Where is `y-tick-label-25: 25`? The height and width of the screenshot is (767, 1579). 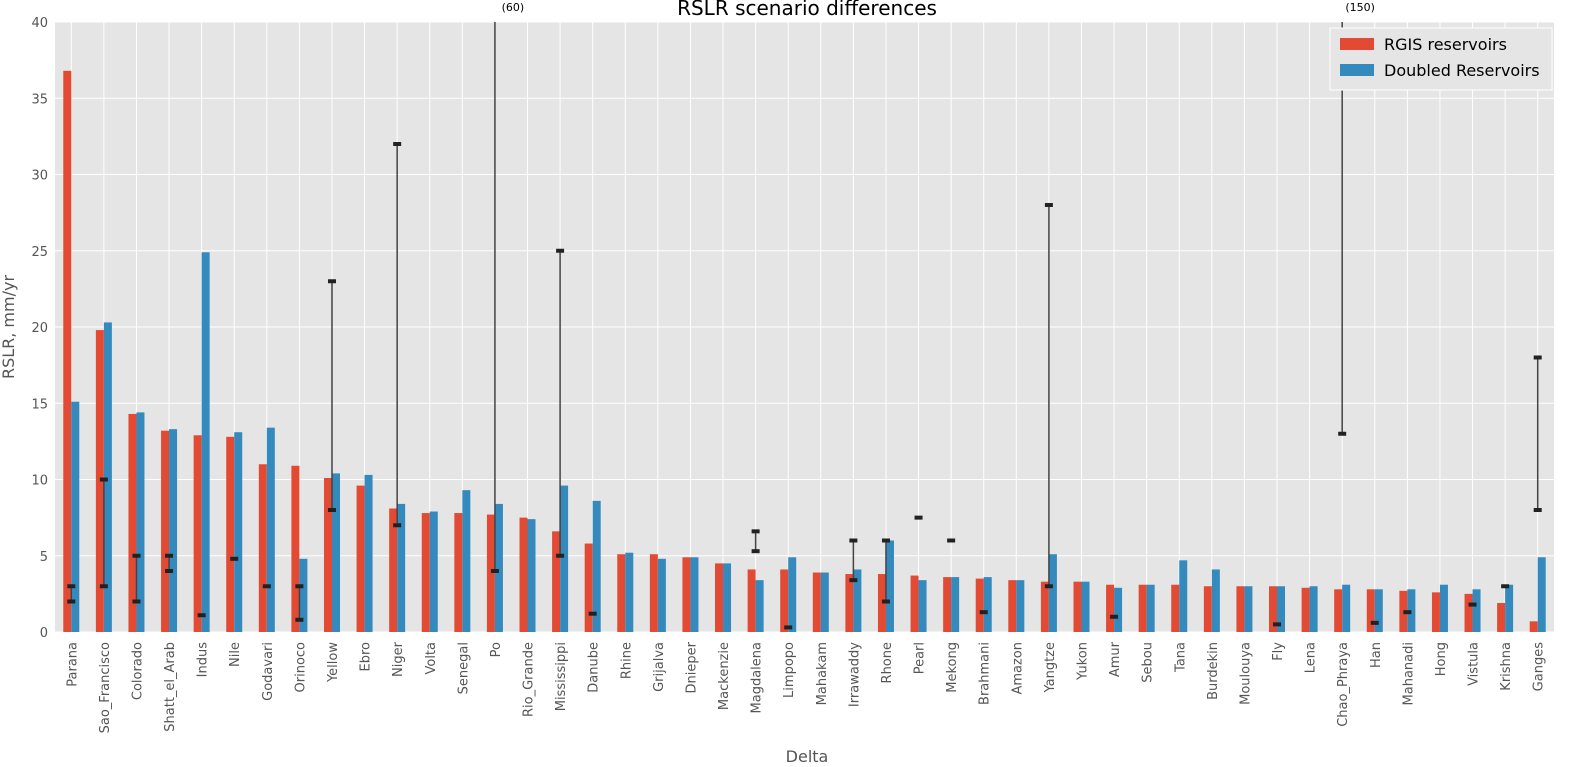 y-tick-label-25: 25 is located at coordinates (39, 252).